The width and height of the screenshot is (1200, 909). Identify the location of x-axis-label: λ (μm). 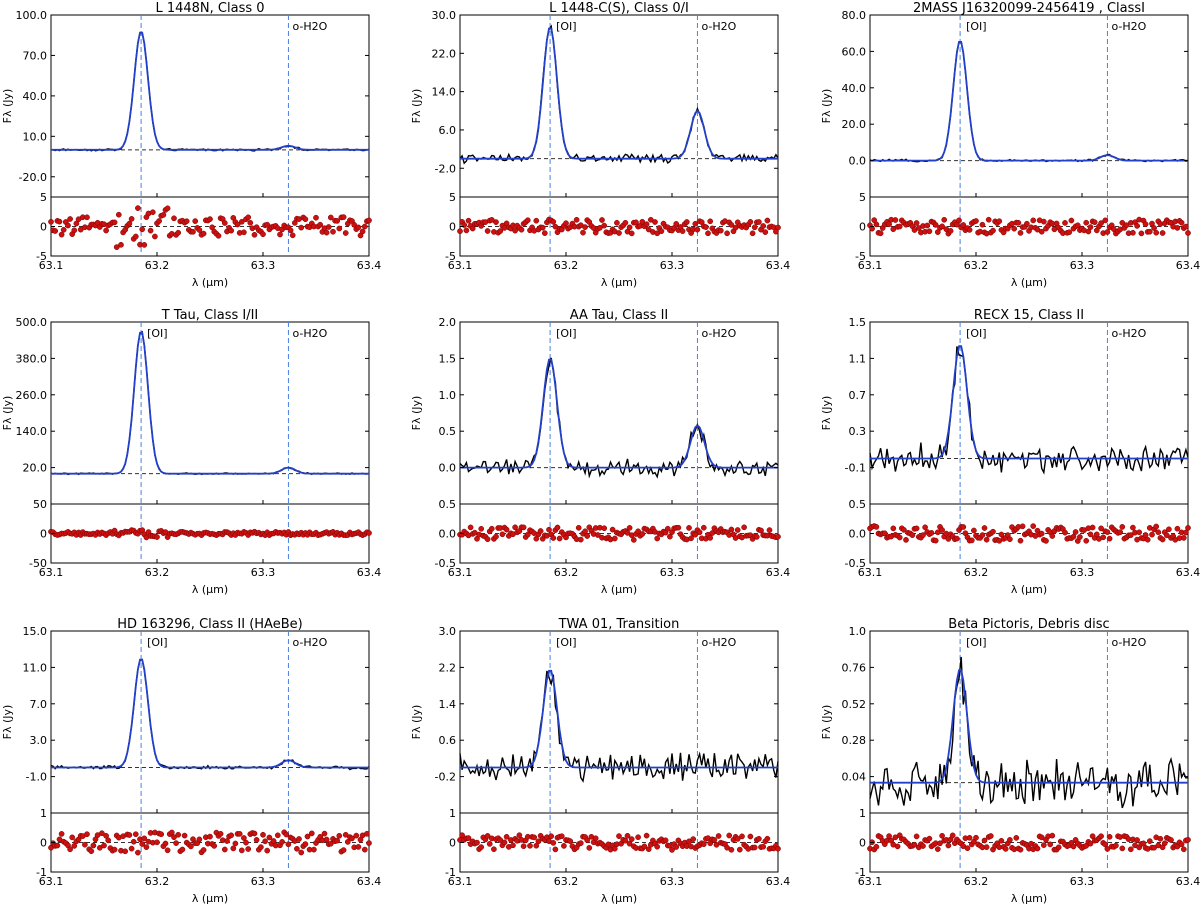
(1029, 282).